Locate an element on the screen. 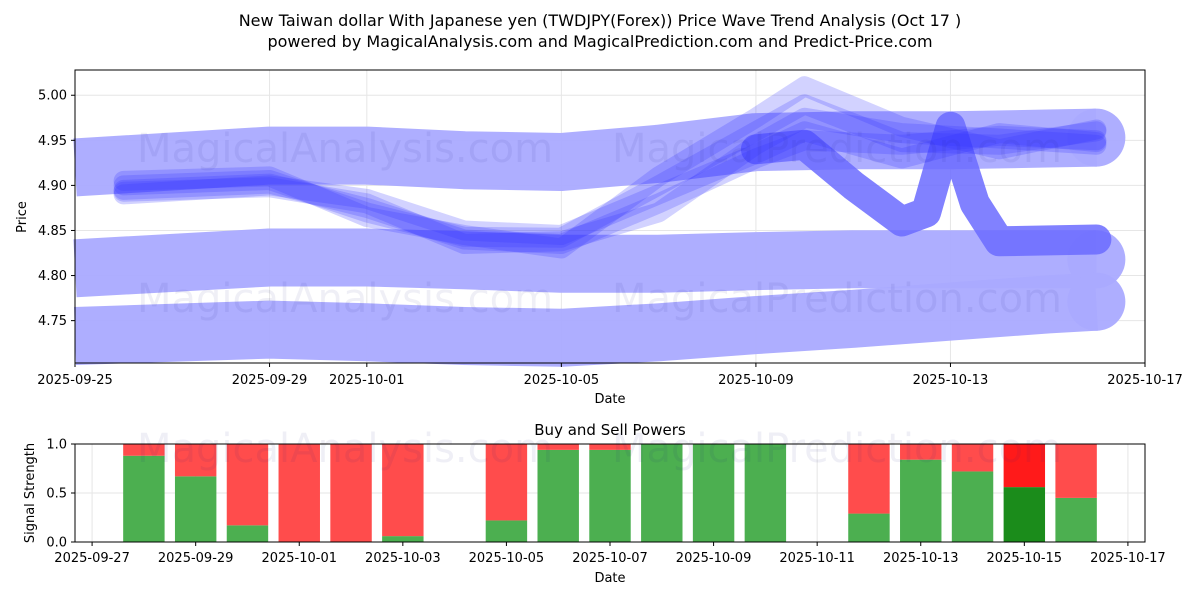  price-x-axis-label: Date is located at coordinates (609, 399).